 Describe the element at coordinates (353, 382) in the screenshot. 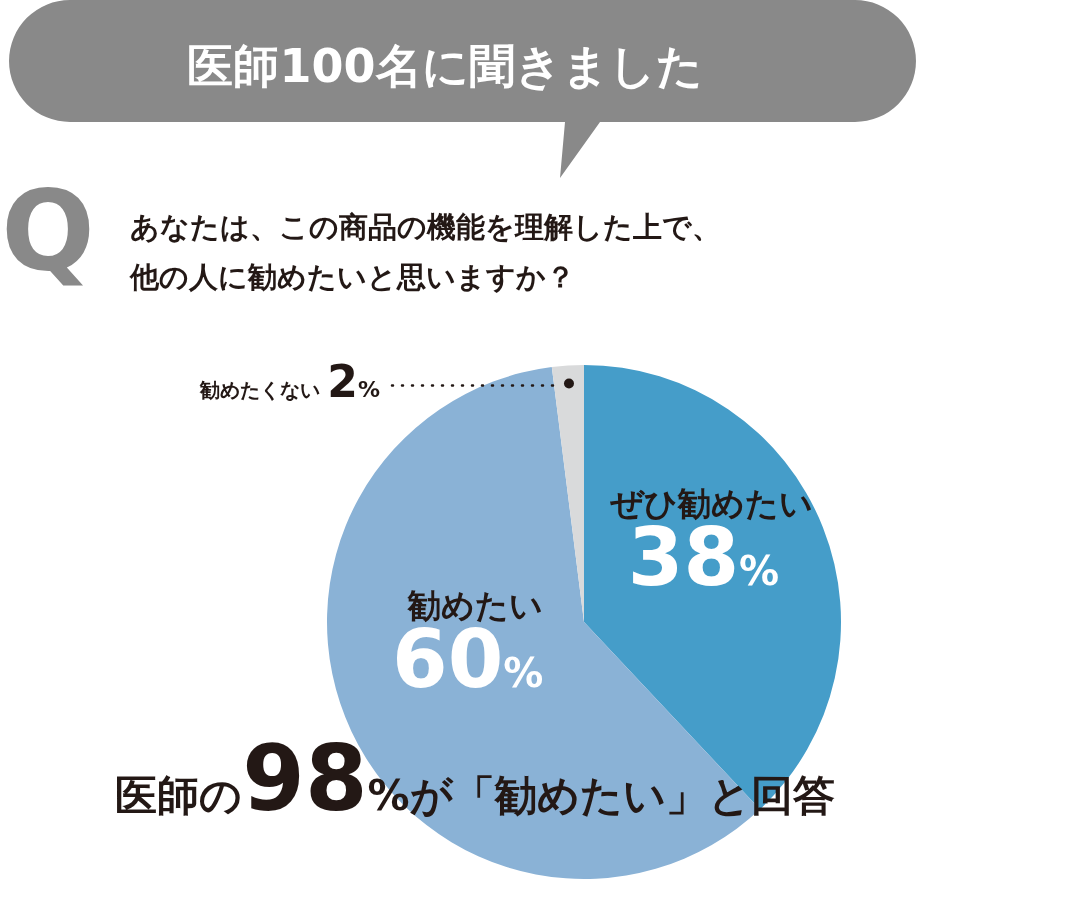

I see `data-label: 2%` at that location.